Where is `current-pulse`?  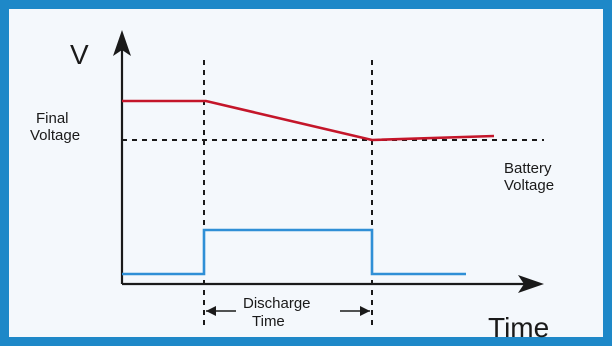 current-pulse is located at coordinates (294, 252).